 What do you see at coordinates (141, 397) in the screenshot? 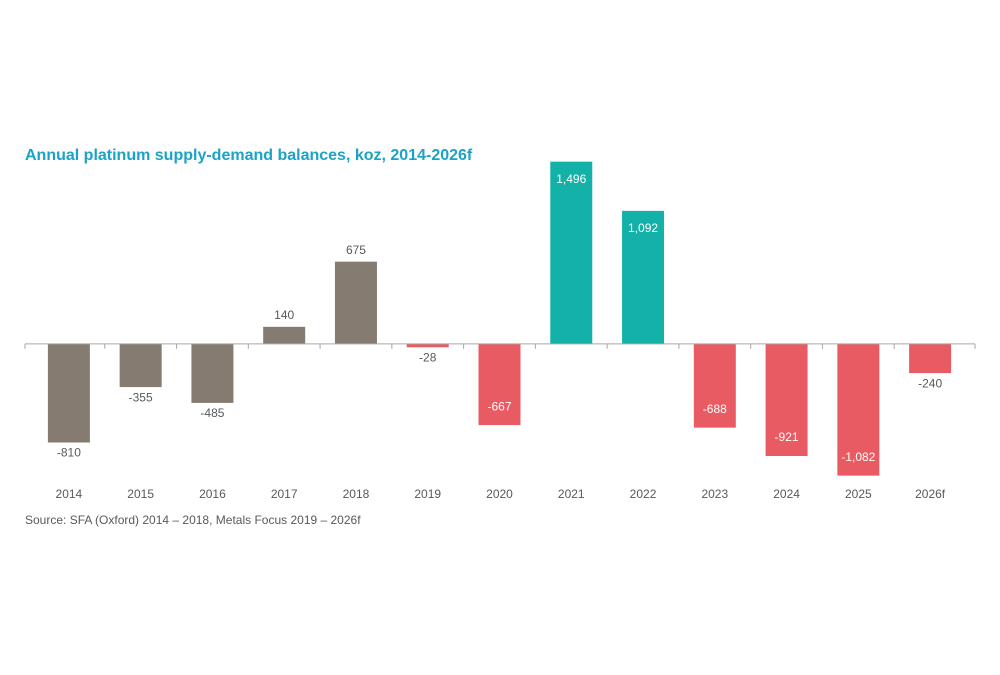
I see `value-label: -355` at bounding box center [141, 397].